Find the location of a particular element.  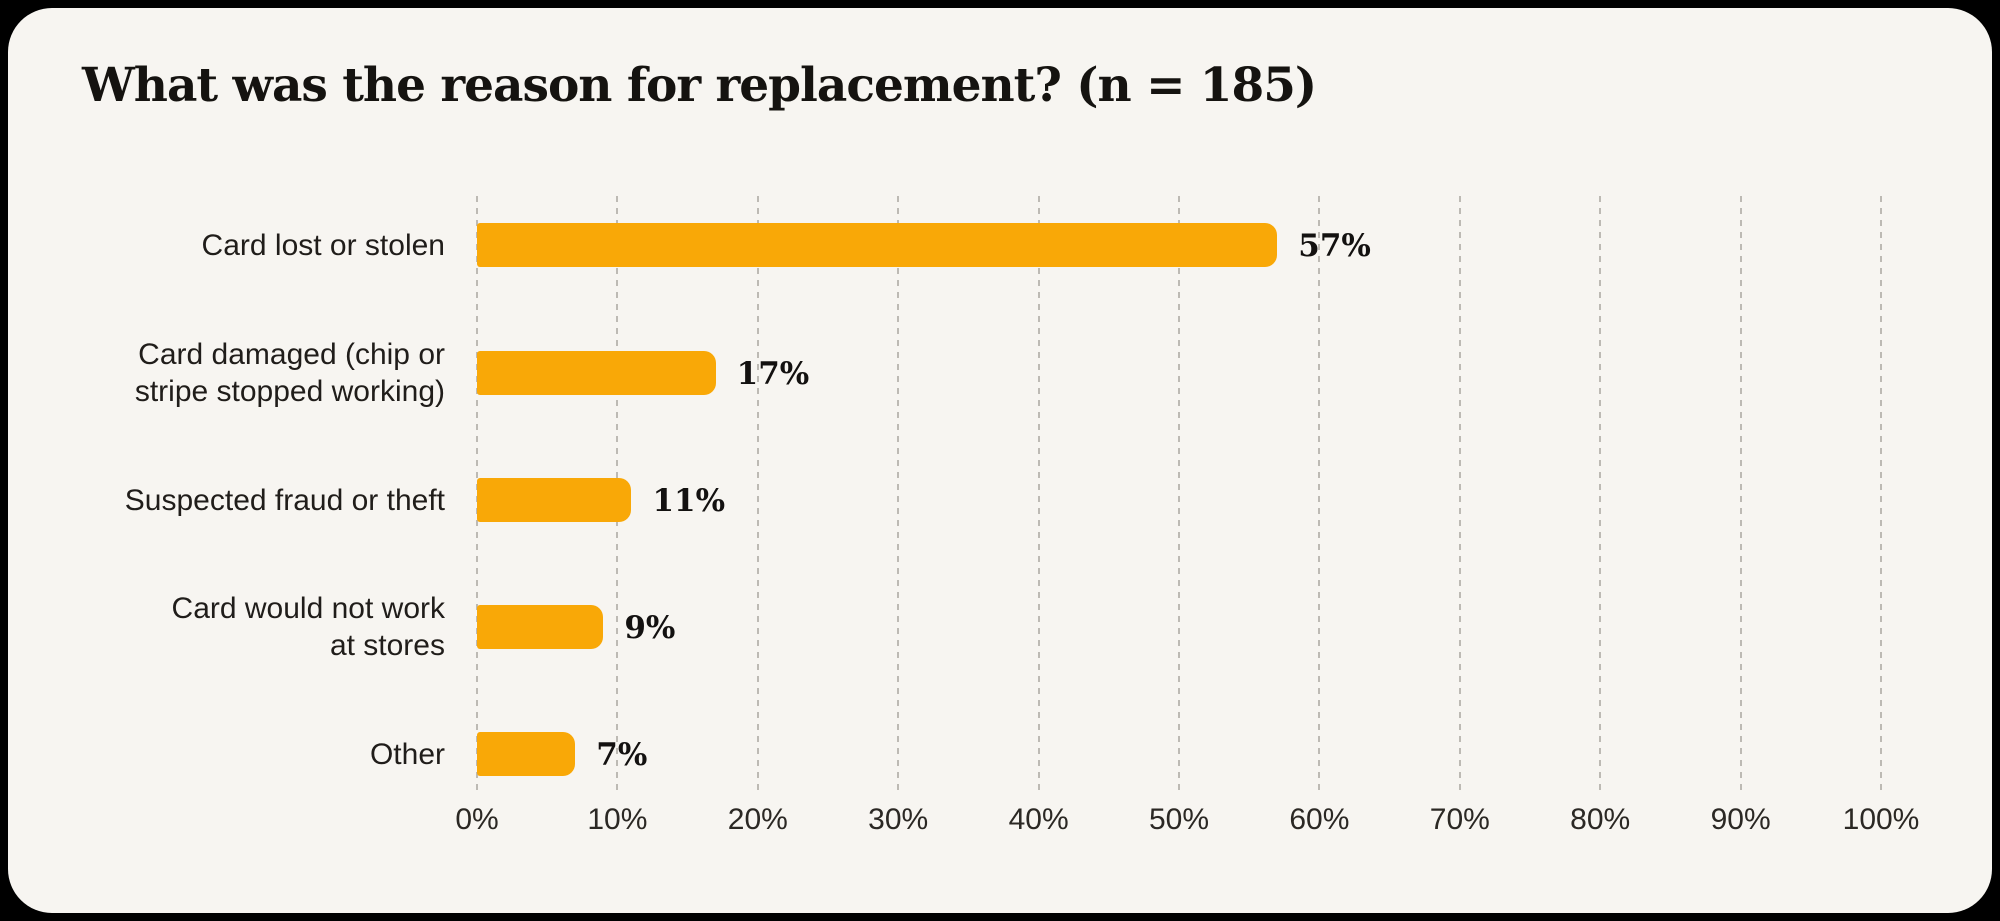

gridline-90% is located at coordinates (1740, 493).